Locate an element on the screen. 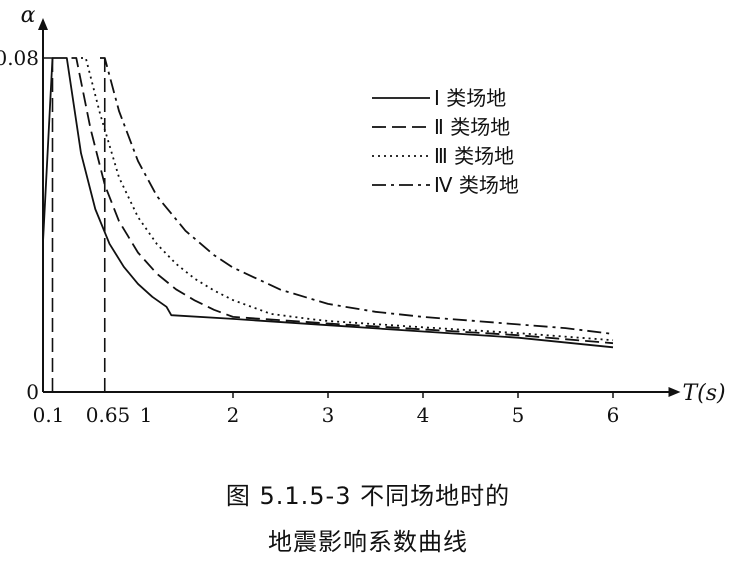  x-tick-label: 1 is located at coordinates (146, 415).